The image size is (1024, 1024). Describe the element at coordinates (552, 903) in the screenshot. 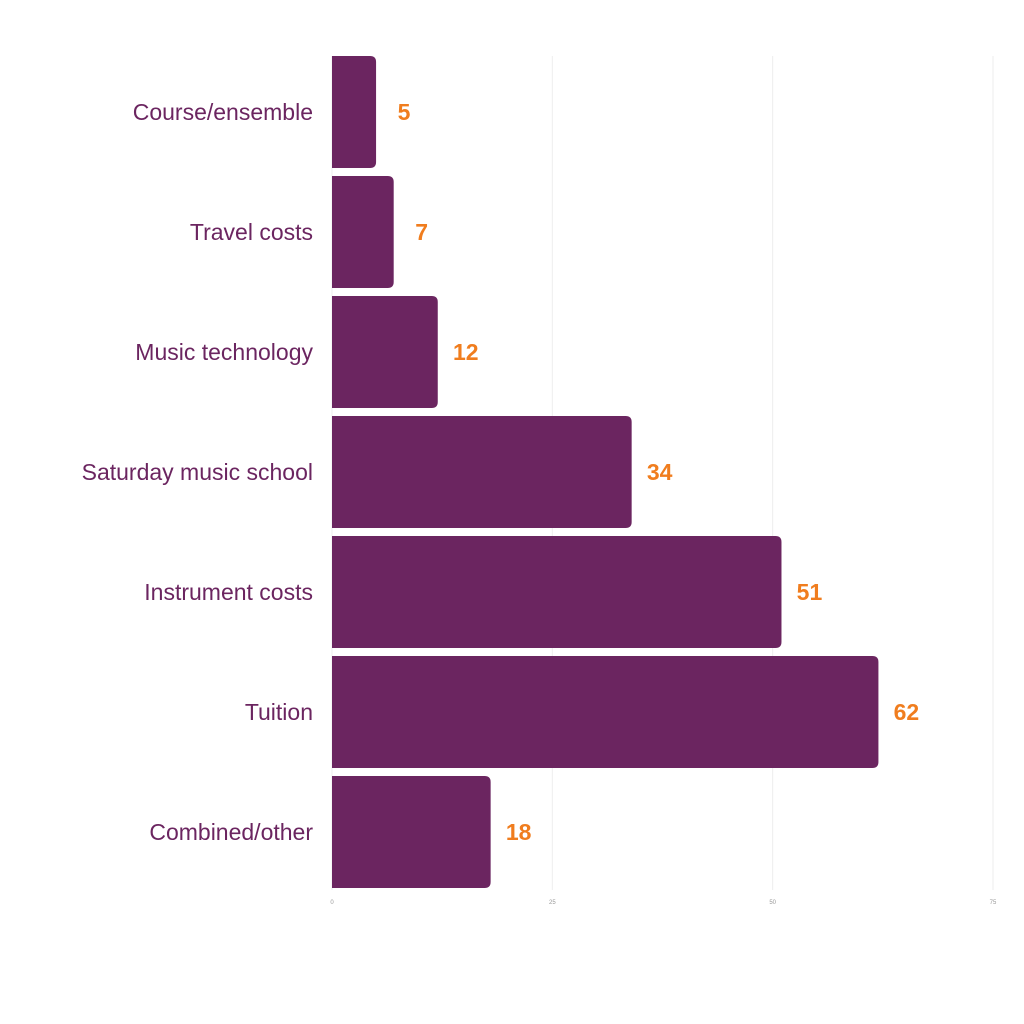

I see `x-tick-label: 25` at that location.